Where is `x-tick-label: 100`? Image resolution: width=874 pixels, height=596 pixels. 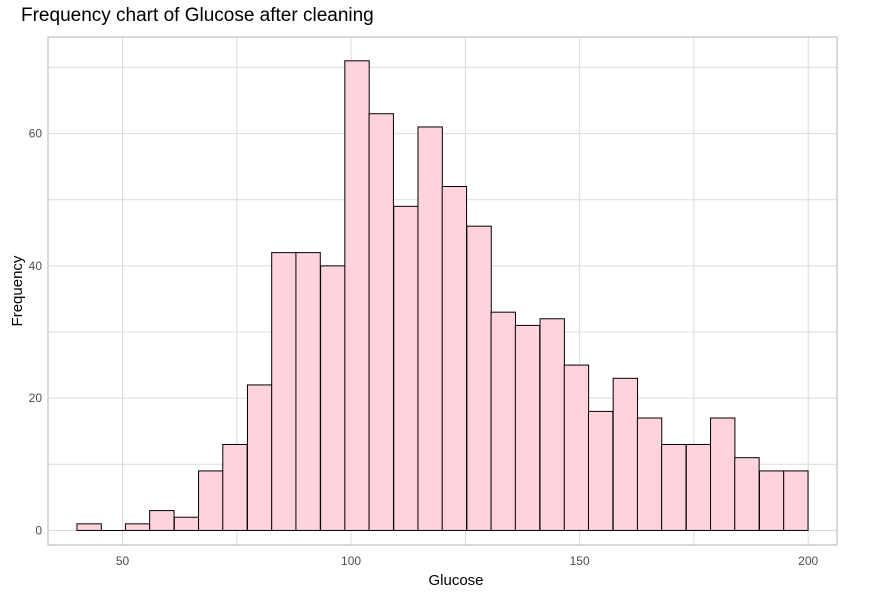
x-tick-label: 100 is located at coordinates (351, 561).